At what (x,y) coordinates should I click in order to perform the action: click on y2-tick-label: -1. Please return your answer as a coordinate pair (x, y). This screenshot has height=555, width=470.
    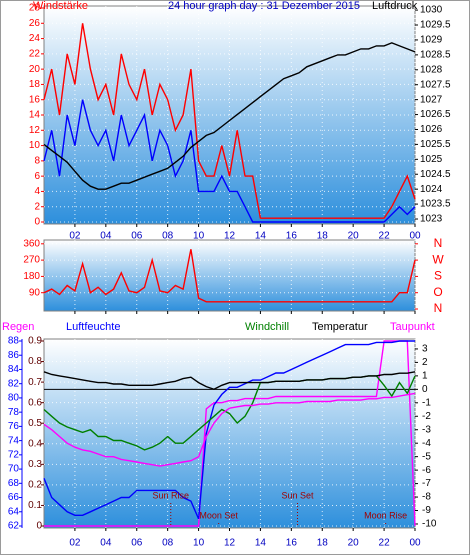
    Looking at the image, I should click on (426, 402).